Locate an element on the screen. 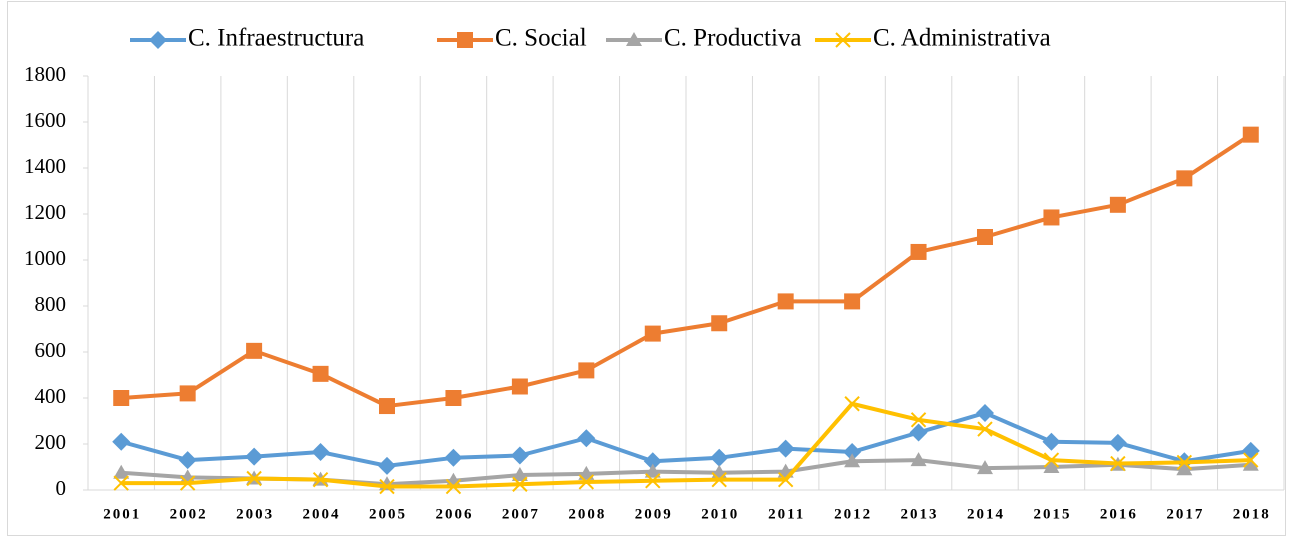 This screenshot has width=1289, height=538. x-tick-label: 2013 is located at coordinates (920, 514).